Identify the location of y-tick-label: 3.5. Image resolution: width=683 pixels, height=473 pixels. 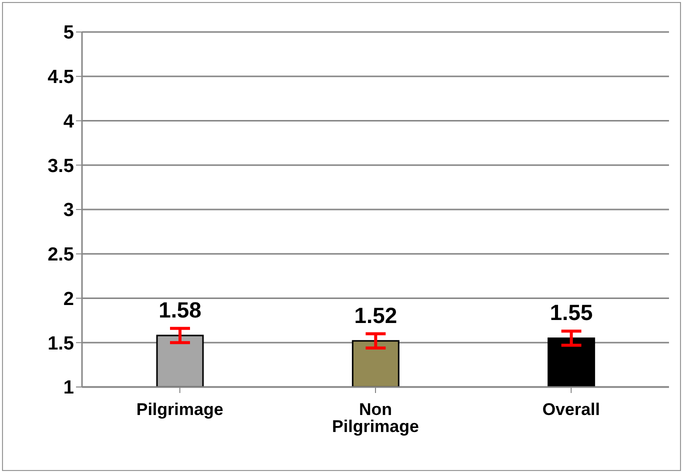
(61, 166).